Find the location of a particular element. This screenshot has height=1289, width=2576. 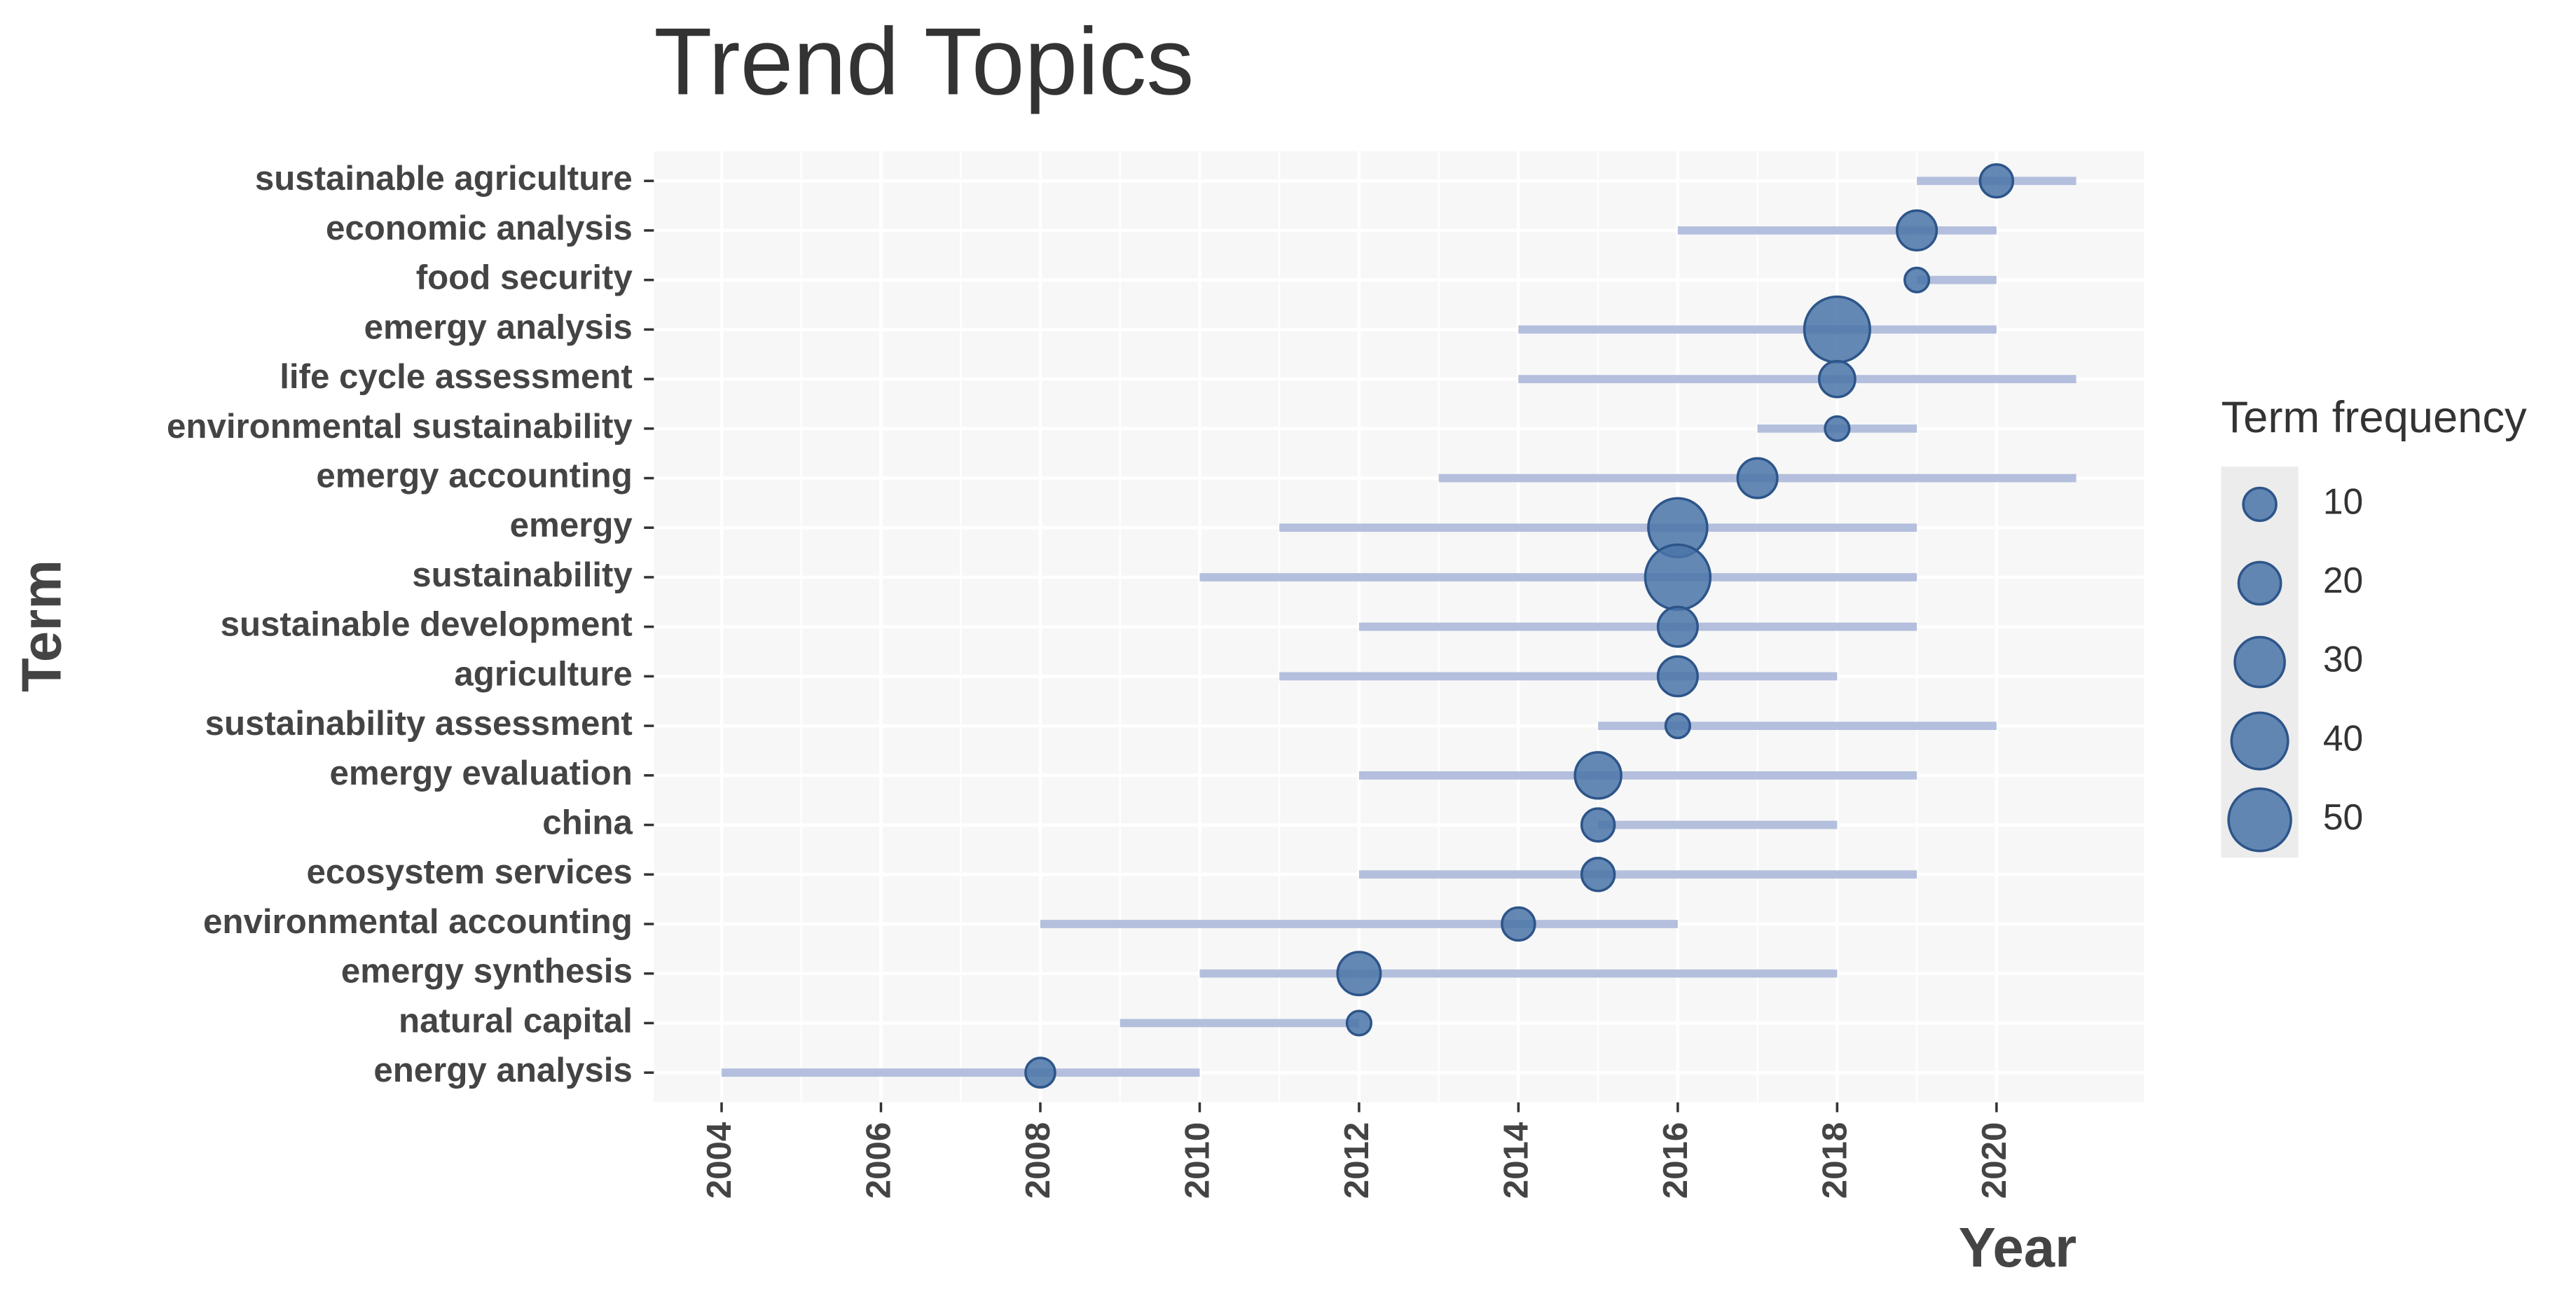

y-tick-label: sustainability is located at coordinates (522, 575).